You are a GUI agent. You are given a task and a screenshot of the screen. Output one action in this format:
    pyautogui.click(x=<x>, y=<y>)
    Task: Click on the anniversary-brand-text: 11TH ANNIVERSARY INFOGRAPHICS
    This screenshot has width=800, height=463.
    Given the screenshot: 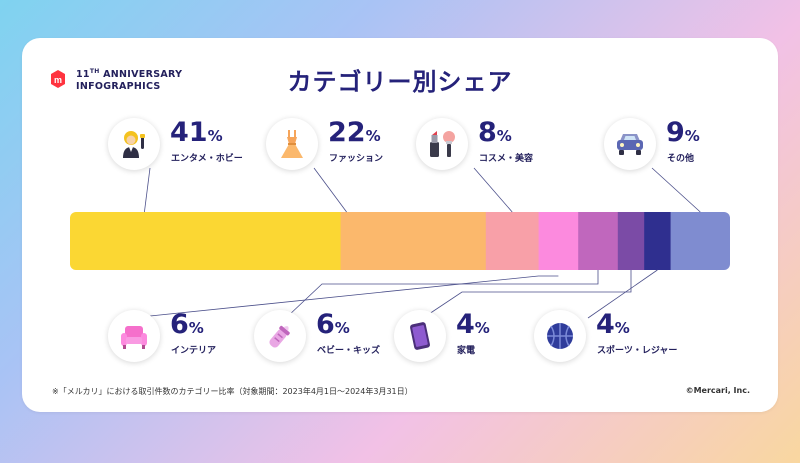 What is the action you would take?
    pyautogui.click(x=129, y=79)
    